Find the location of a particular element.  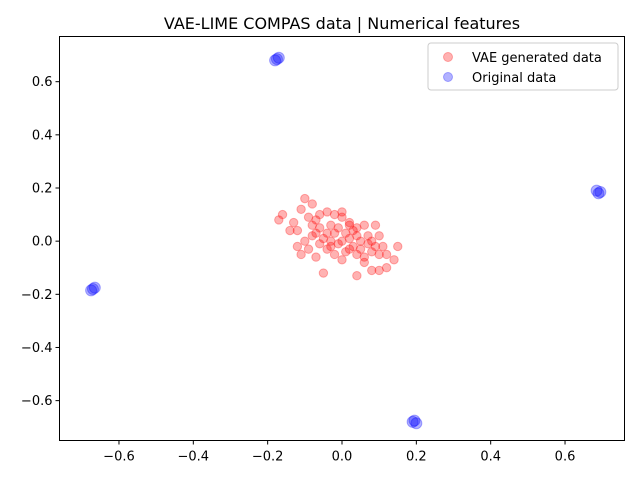

x-tick-label-0: −0.6 is located at coordinates (119, 457).